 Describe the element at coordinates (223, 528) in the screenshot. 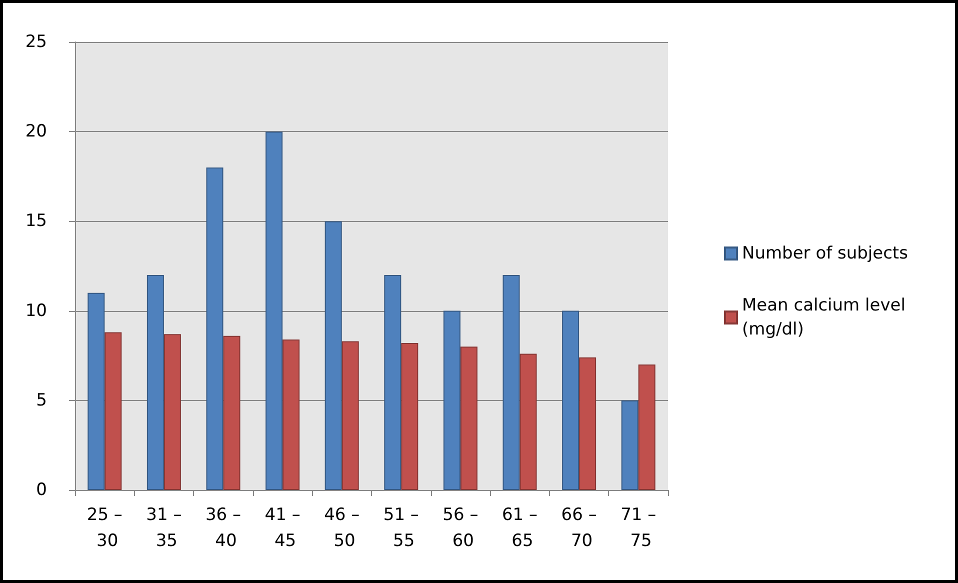

I see `x-tick-label: 36 – 40` at that location.